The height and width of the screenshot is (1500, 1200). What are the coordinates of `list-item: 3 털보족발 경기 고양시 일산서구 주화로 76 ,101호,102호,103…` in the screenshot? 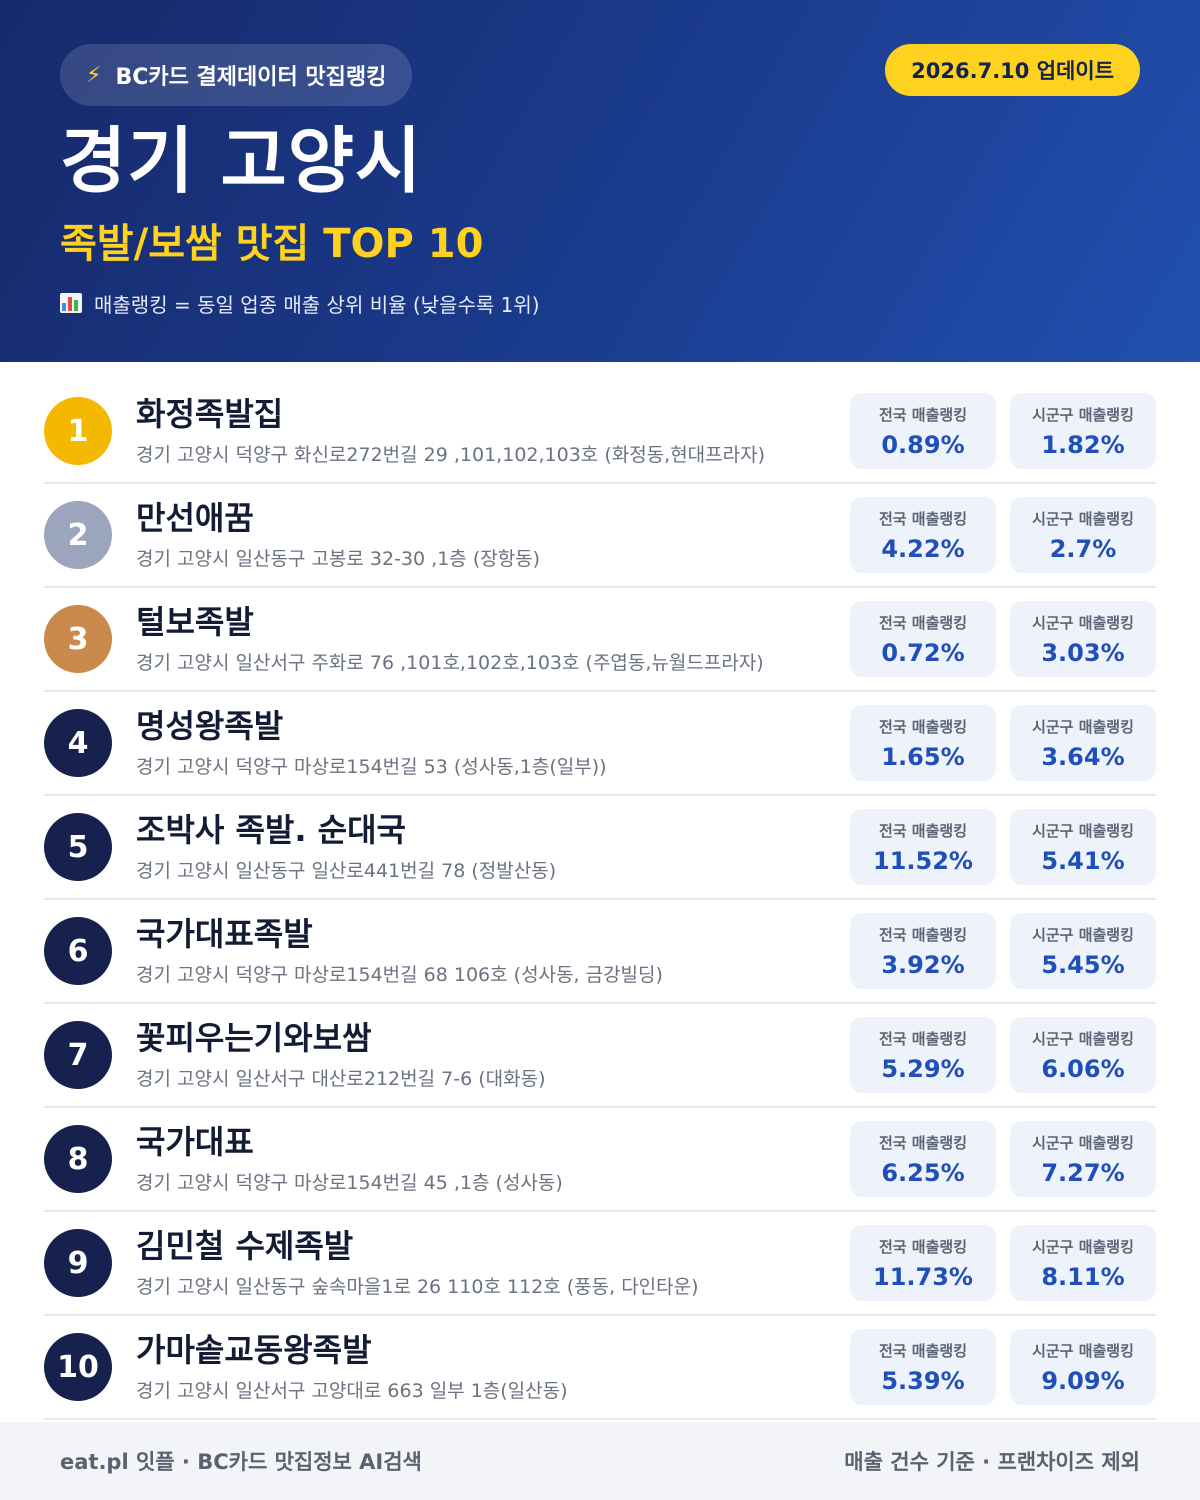 It's located at (600, 640).